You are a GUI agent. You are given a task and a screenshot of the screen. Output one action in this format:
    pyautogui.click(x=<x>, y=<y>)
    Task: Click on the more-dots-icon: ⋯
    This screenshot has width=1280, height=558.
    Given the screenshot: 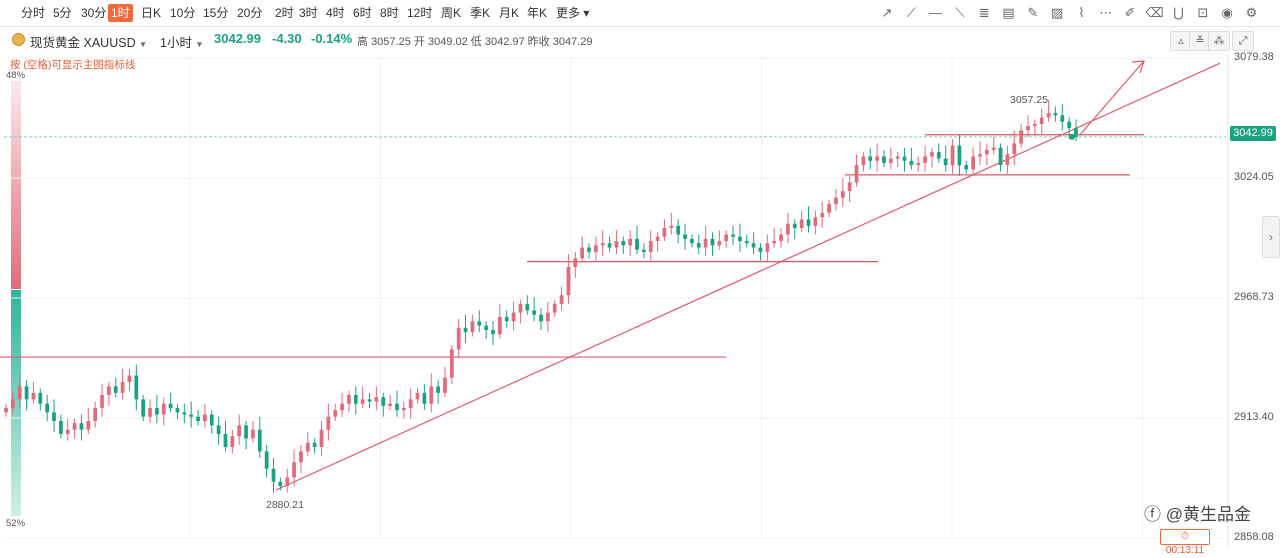 What is the action you would take?
    pyautogui.click(x=1106, y=12)
    